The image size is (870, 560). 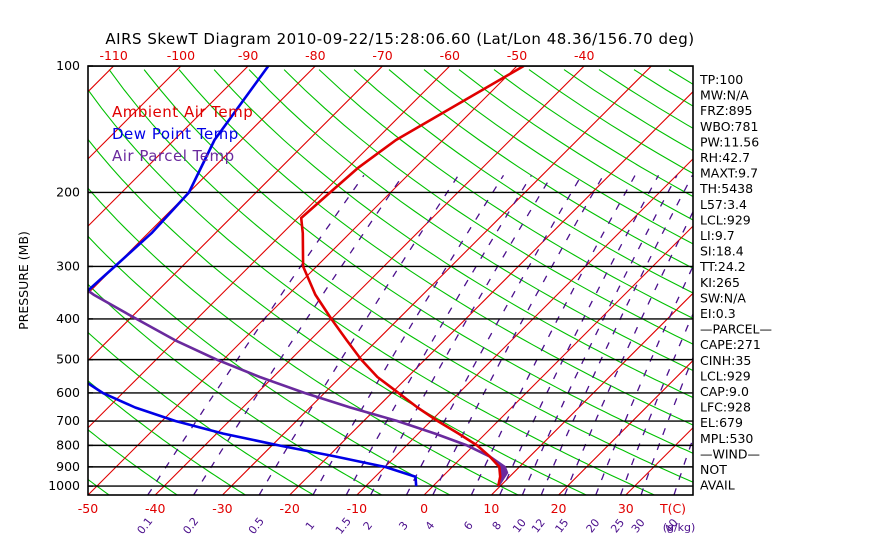 What do you see at coordinates (725, 375) in the screenshot?
I see `index-item: LCL:929` at bounding box center [725, 375].